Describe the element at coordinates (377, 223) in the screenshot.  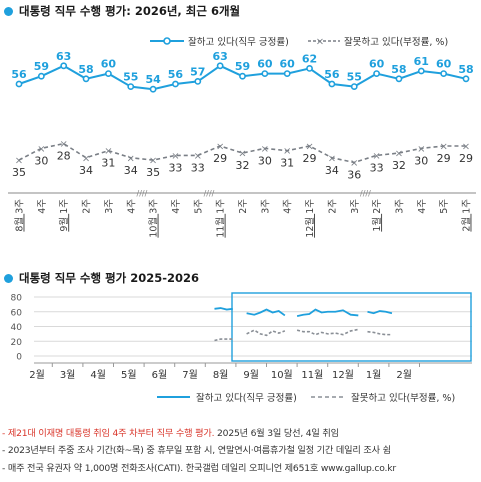
I see `x-tick-month: 1월` at that location.